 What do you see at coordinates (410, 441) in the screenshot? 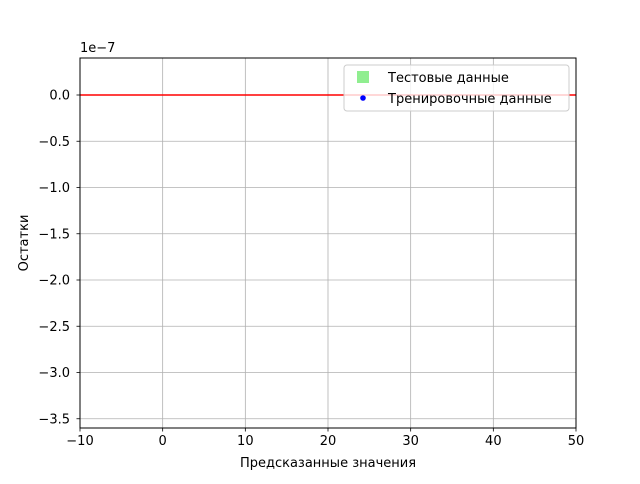
I see `x-tick-label: 30` at bounding box center [410, 441].